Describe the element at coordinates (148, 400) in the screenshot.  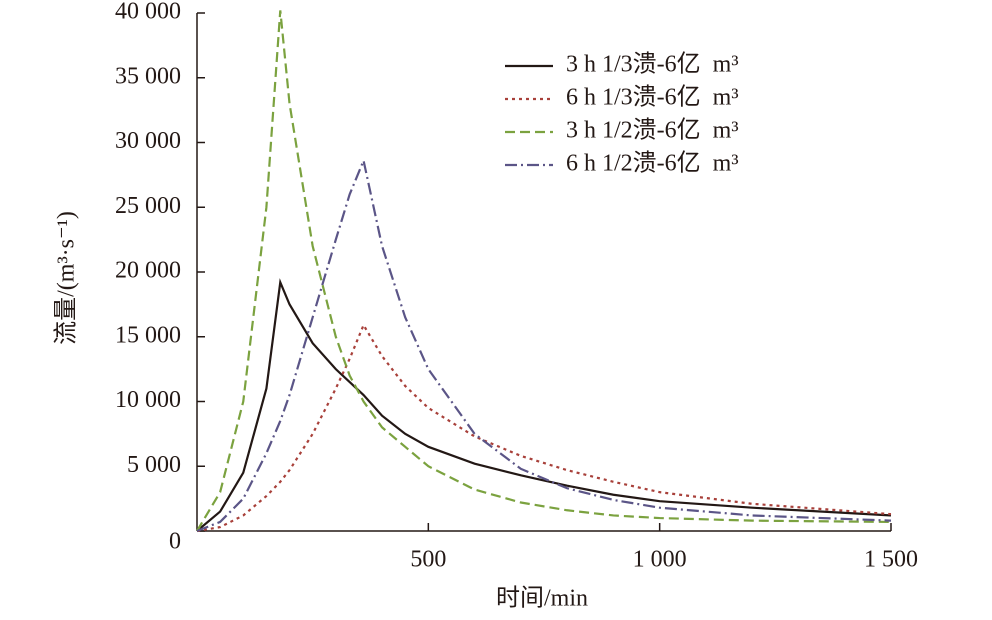
I see `y-tick-label: 10 000` at that location.